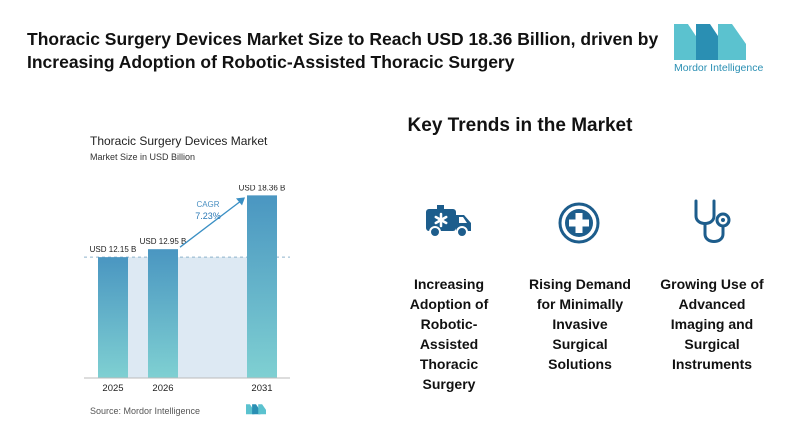 This screenshot has width=800, height=441. Describe the element at coordinates (113, 249) in the screenshot. I see `bar-value-label: USD 12.15 B` at that location.